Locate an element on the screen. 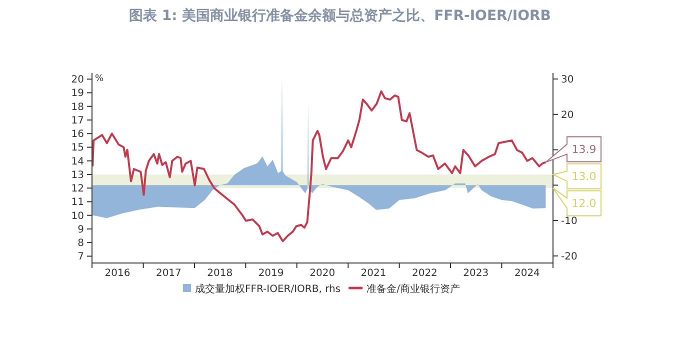  x-tick-label: 2018 is located at coordinates (220, 273).